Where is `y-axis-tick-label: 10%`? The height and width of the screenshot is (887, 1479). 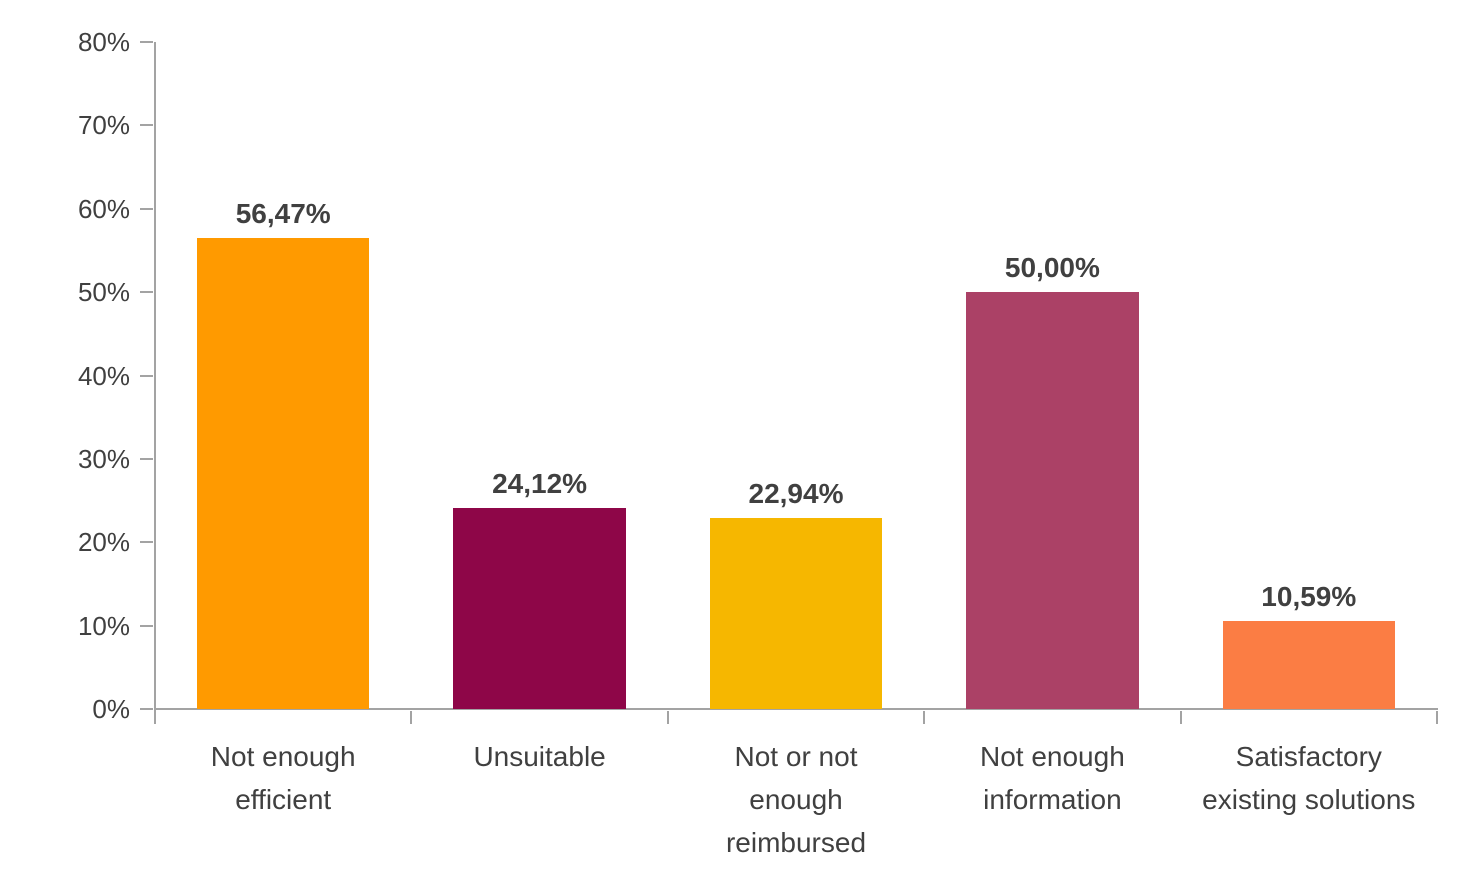 y-axis-tick-label: 10% is located at coordinates (103, 625).